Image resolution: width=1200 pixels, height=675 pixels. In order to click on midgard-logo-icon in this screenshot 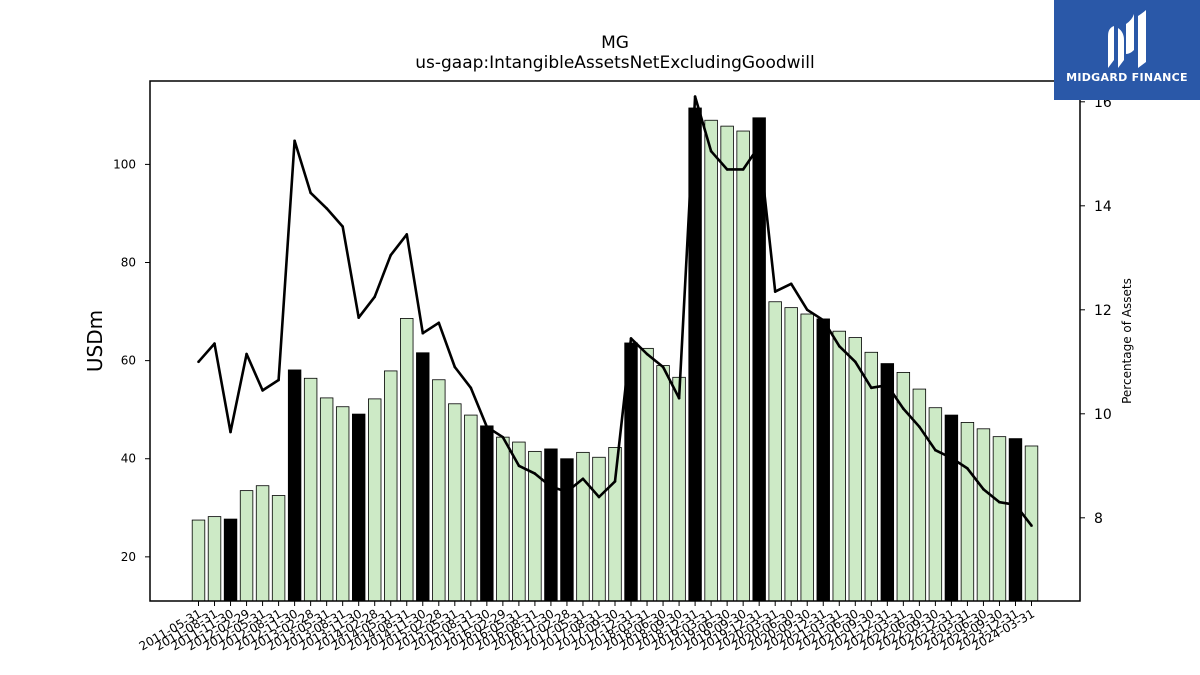, I will do `click(1127, 39)`.